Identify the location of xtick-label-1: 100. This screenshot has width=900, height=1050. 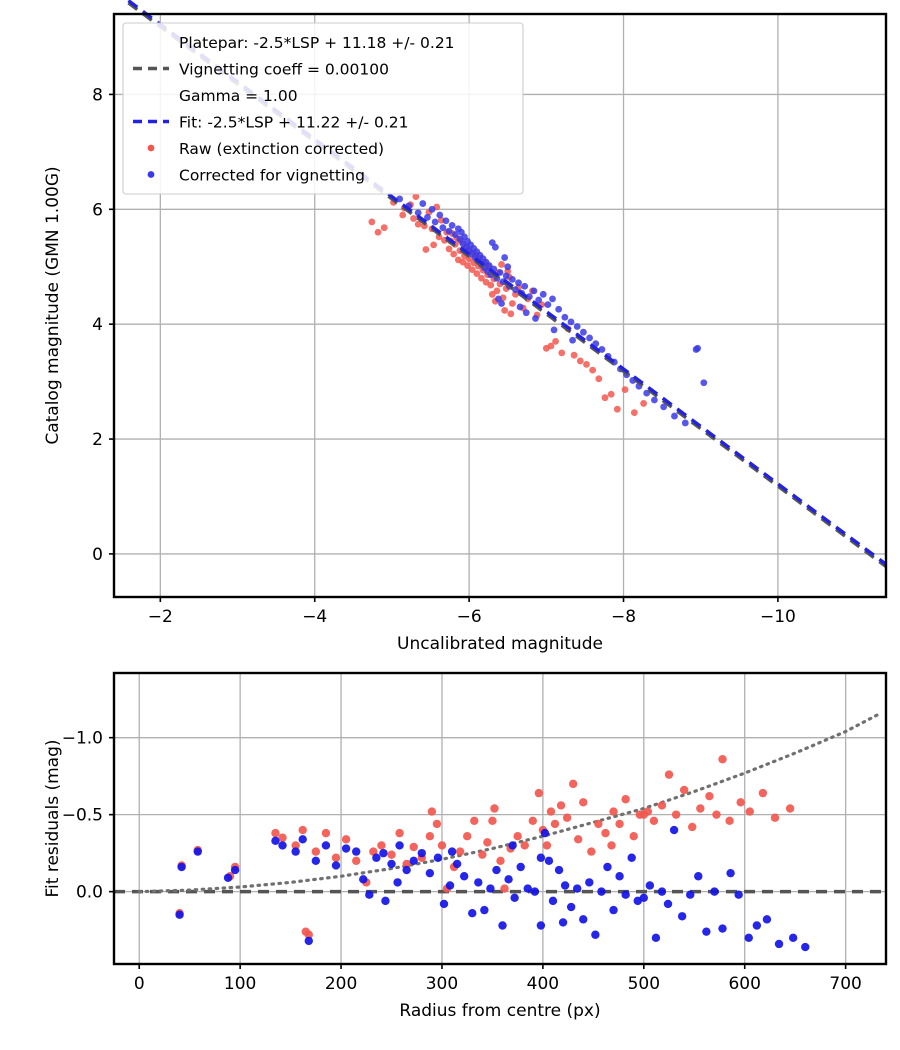
(240, 984).